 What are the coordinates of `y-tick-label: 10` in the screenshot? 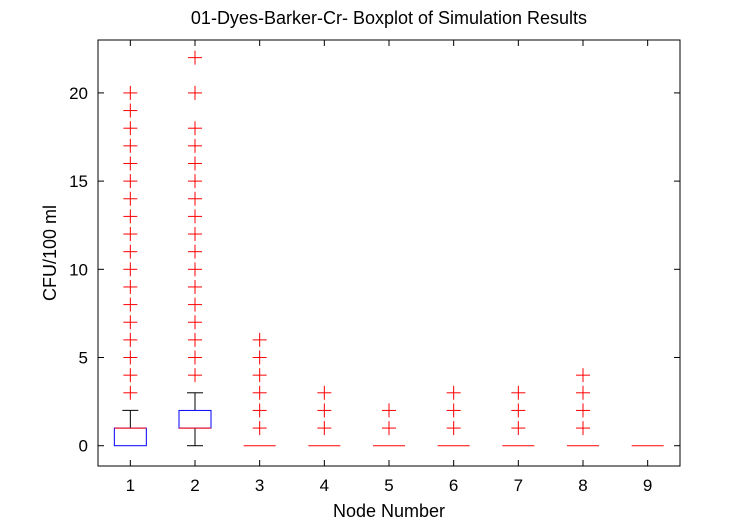 It's located at (78, 269).